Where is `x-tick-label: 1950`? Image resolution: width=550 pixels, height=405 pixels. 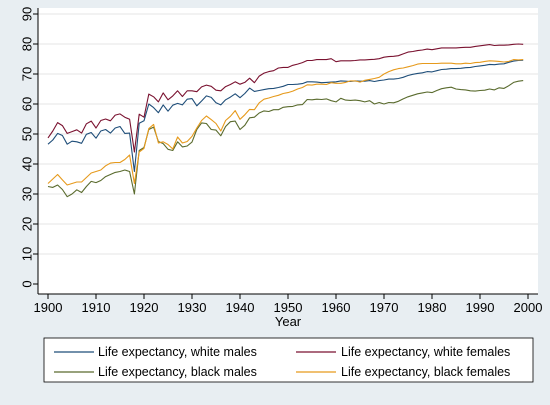 x-tick-label: 1950 is located at coordinates (288, 307).